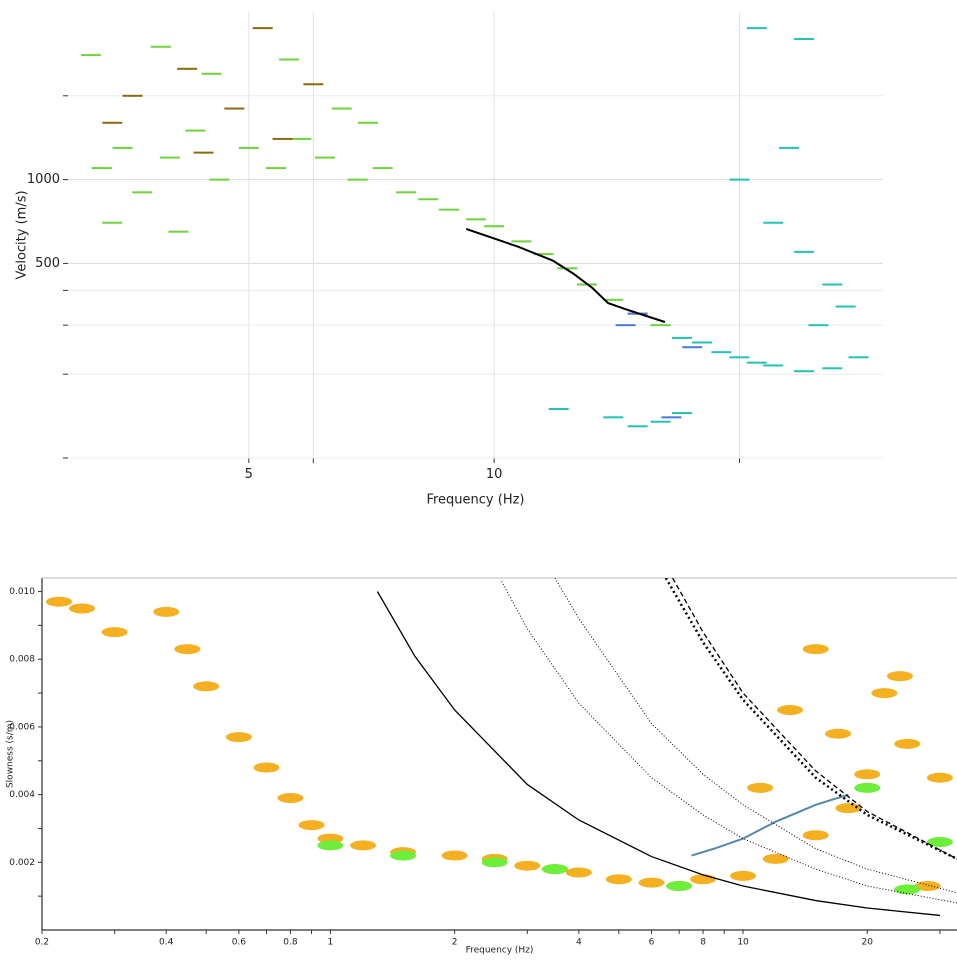  I want to click on x-tick-label: 1, so click(331, 943).